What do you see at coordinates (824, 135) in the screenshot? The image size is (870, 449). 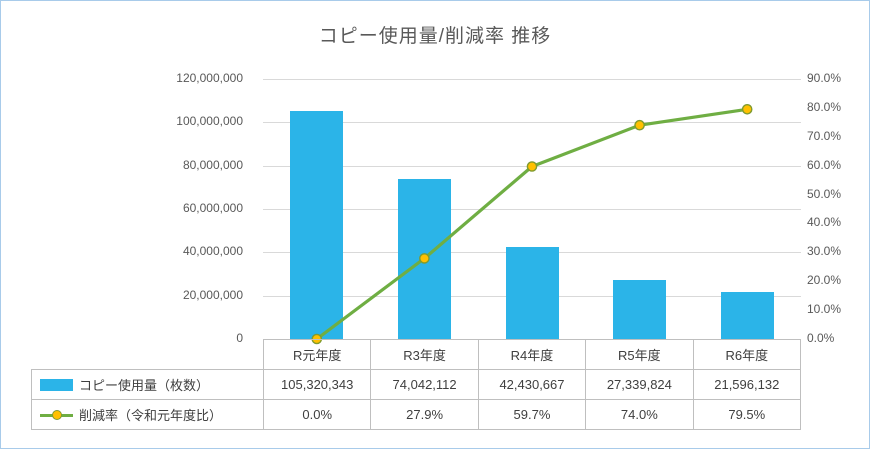 I see `right-axis-tick: 70.0%` at bounding box center [824, 135].